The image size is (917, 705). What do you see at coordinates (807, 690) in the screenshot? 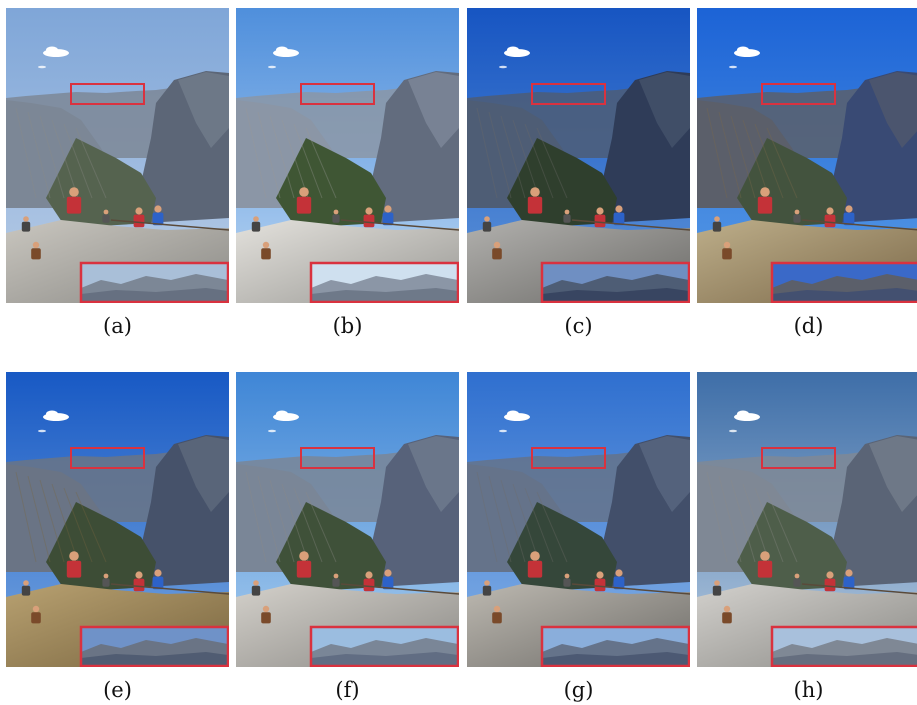
I see `panel-caption: (h)` at bounding box center [807, 690].